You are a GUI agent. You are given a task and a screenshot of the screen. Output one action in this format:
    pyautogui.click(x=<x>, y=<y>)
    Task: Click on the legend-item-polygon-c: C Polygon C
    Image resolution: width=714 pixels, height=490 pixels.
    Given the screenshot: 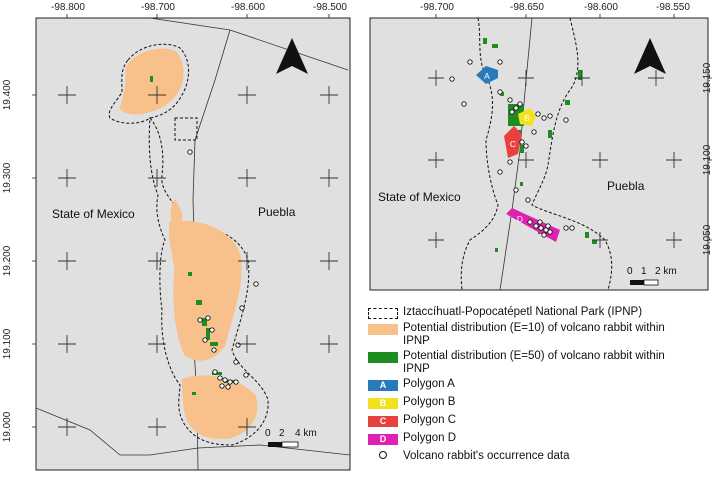 What is the action you would take?
    pyautogui.click(x=412, y=421)
    